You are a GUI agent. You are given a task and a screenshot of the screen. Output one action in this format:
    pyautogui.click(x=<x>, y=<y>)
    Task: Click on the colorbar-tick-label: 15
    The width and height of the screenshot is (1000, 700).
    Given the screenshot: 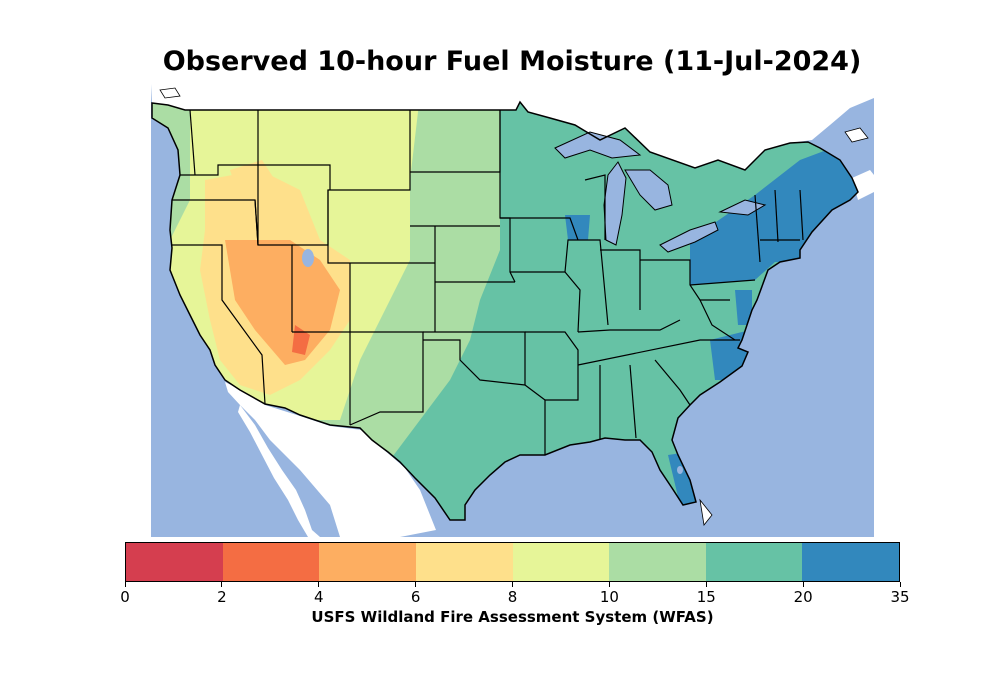 What is the action you would take?
    pyautogui.click(x=706, y=597)
    